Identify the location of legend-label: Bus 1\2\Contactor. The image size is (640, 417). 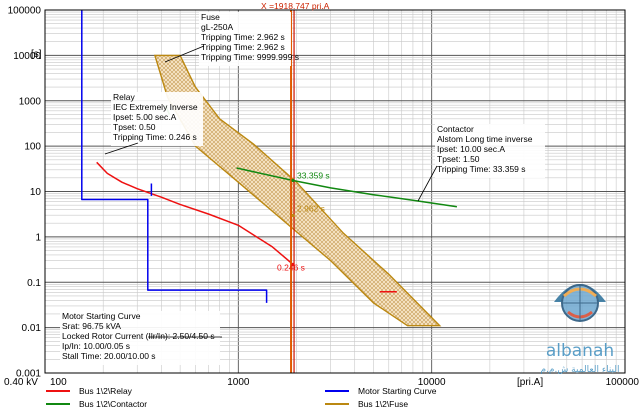
(113, 404).